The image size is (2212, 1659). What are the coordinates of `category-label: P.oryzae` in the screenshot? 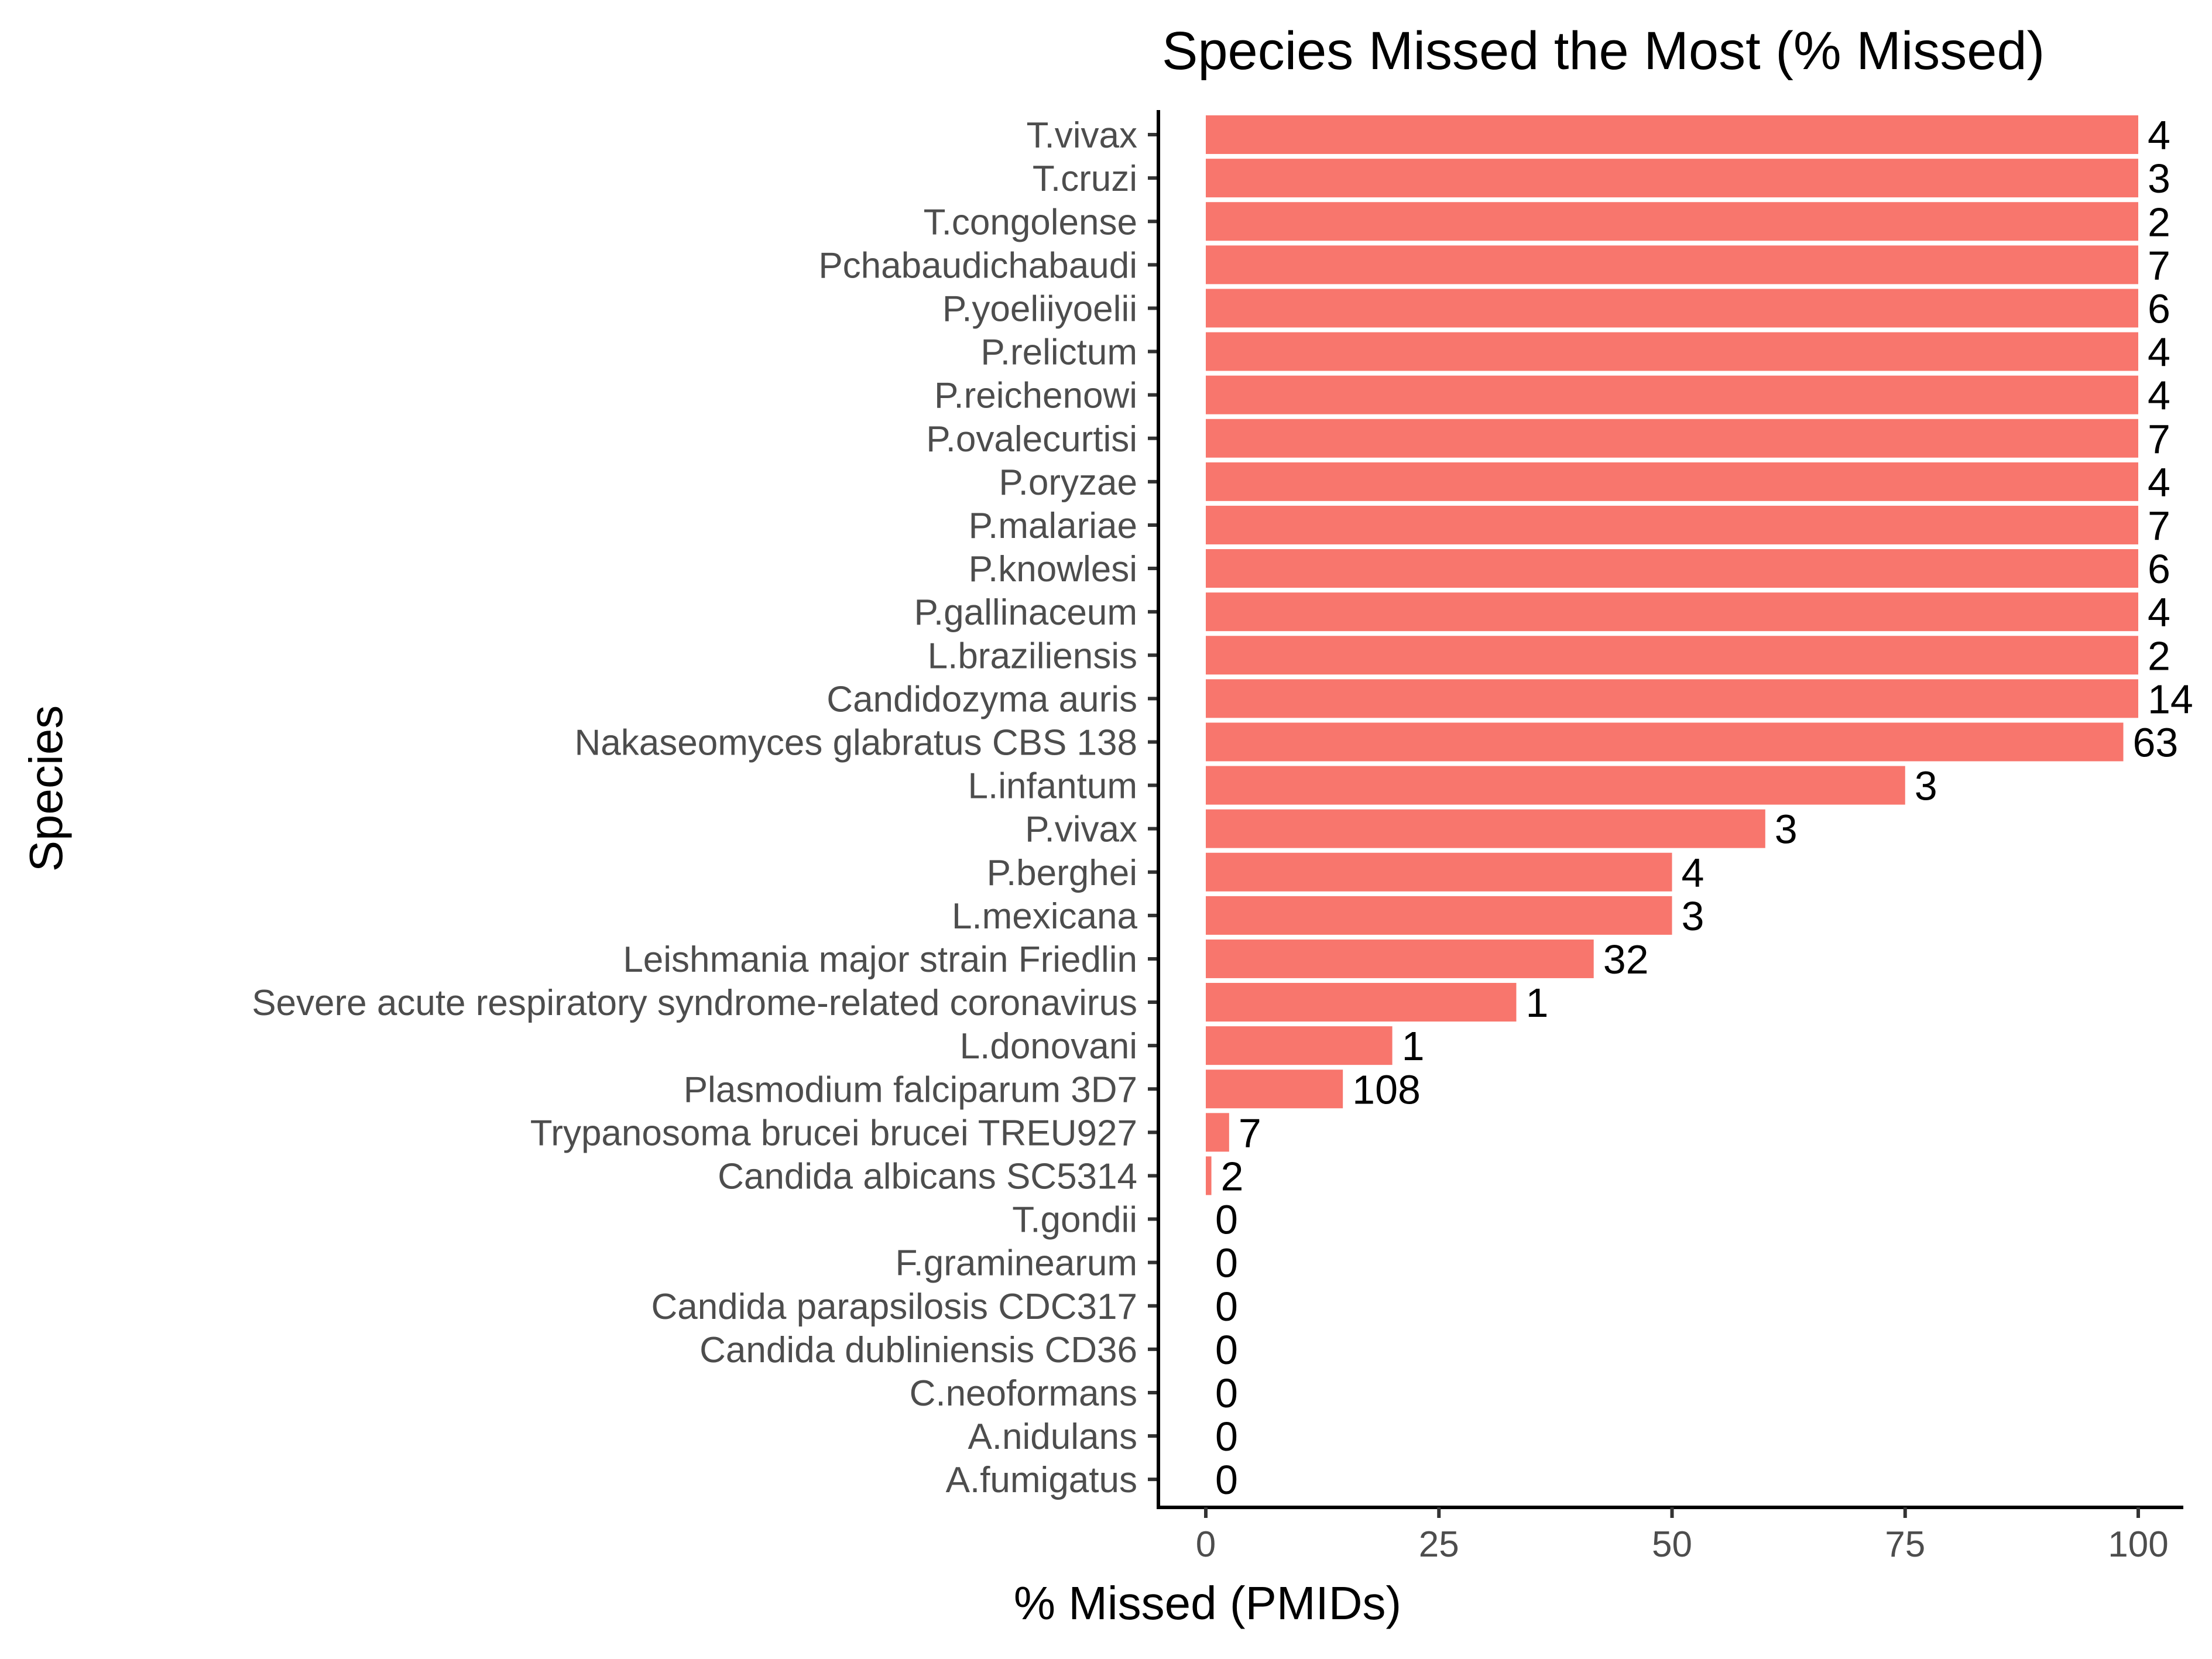 It's located at (1068, 482).